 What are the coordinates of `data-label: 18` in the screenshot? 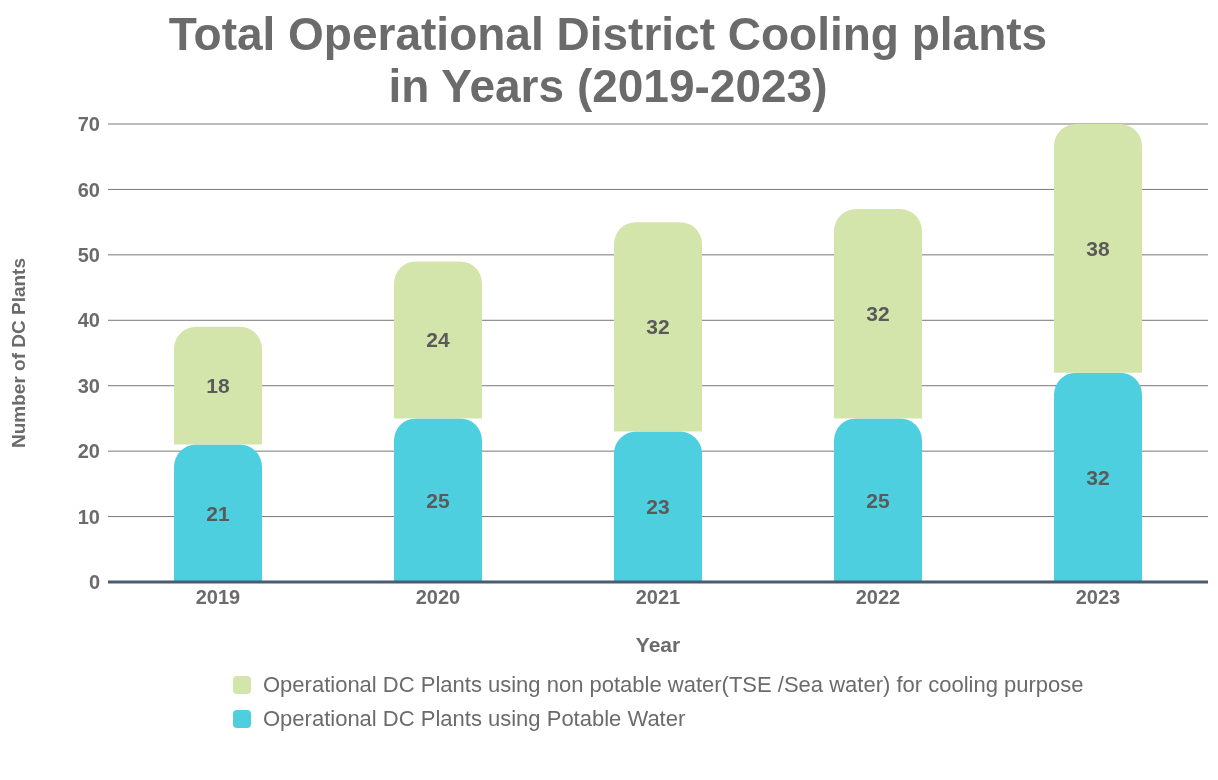 It's located at (218, 386).